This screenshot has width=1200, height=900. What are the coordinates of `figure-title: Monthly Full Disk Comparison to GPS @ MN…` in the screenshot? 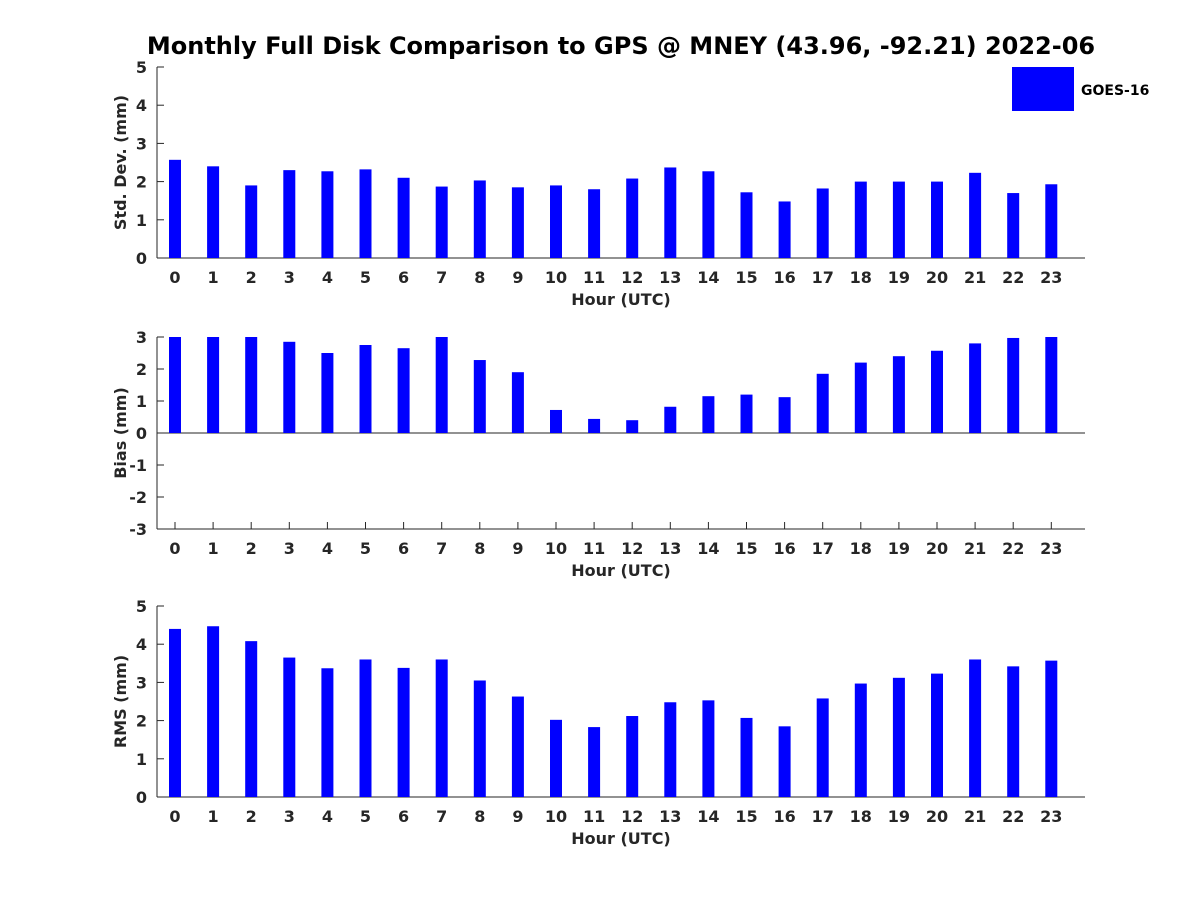 It's located at (621, 46).